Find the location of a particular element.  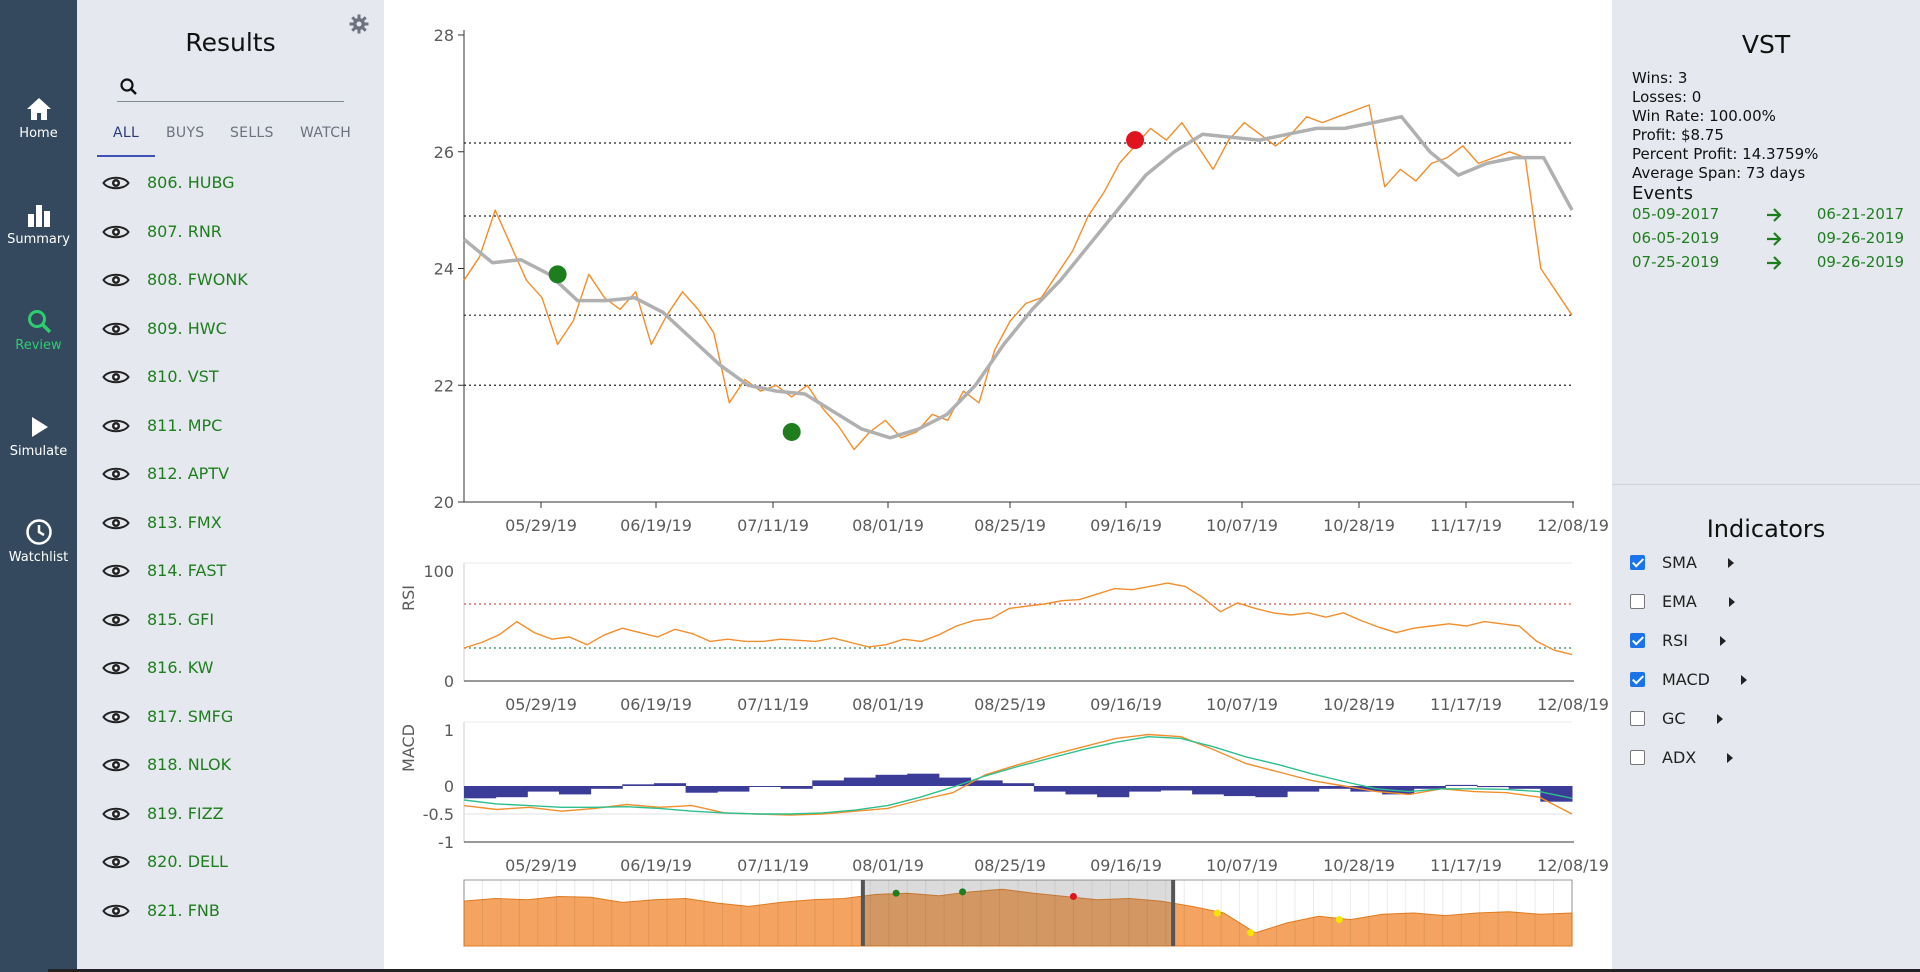

list-item: 808. FWONK is located at coordinates (223, 281).